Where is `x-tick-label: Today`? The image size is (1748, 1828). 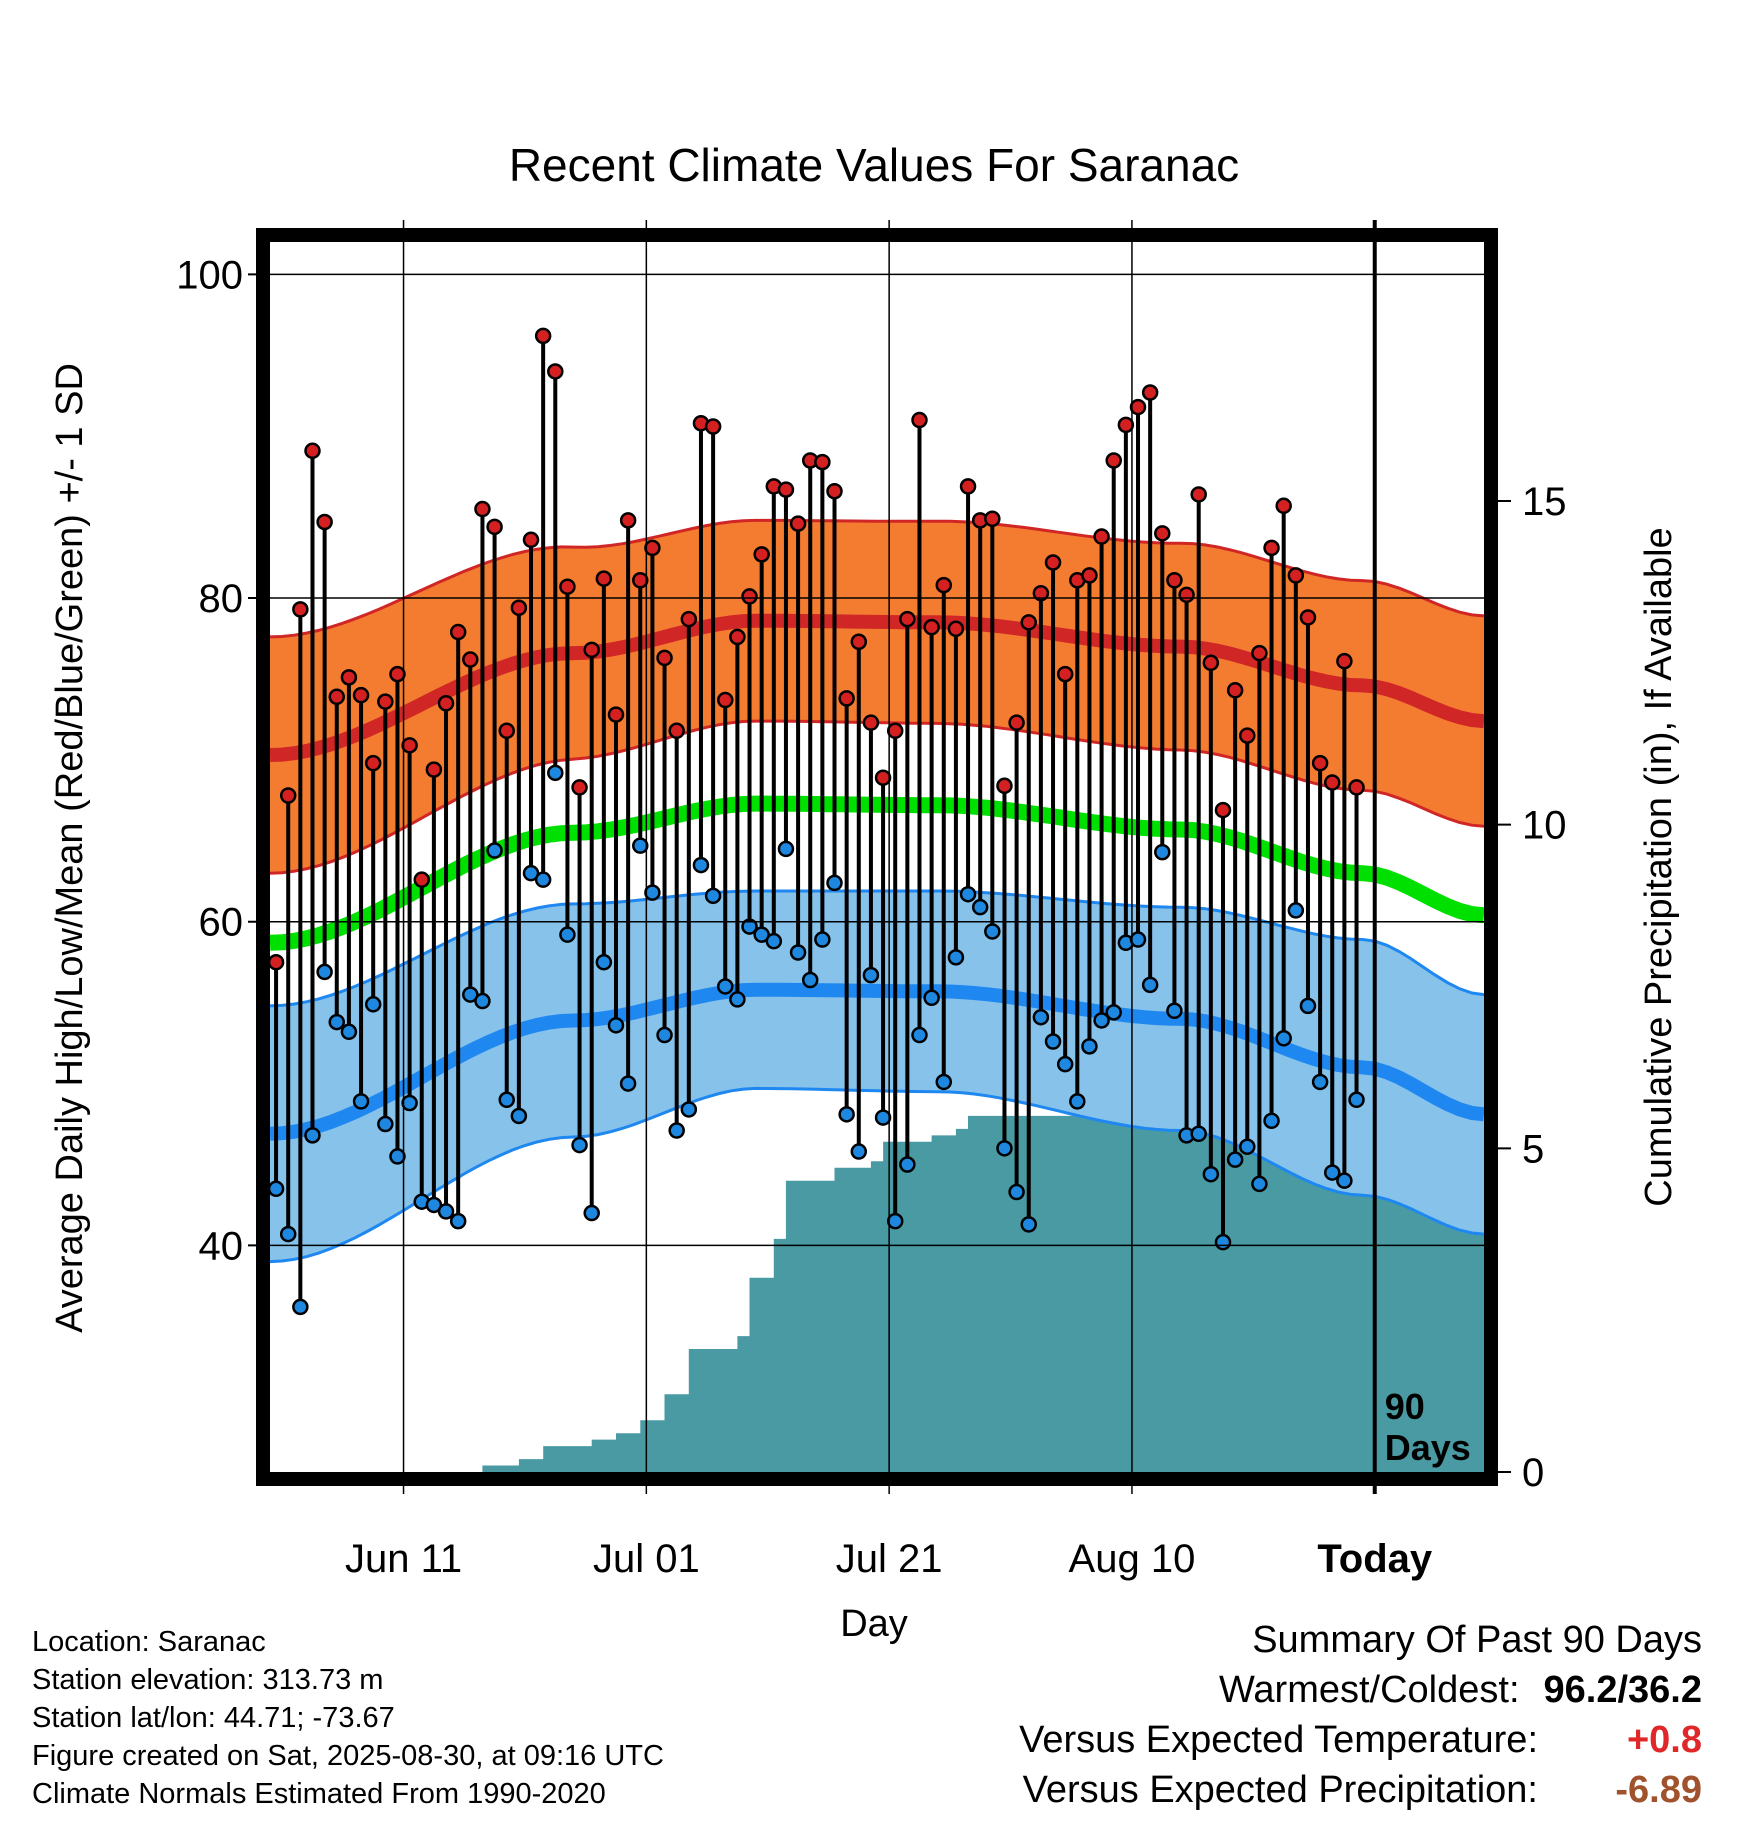 x-tick-label: Today is located at coordinates (1375, 1559).